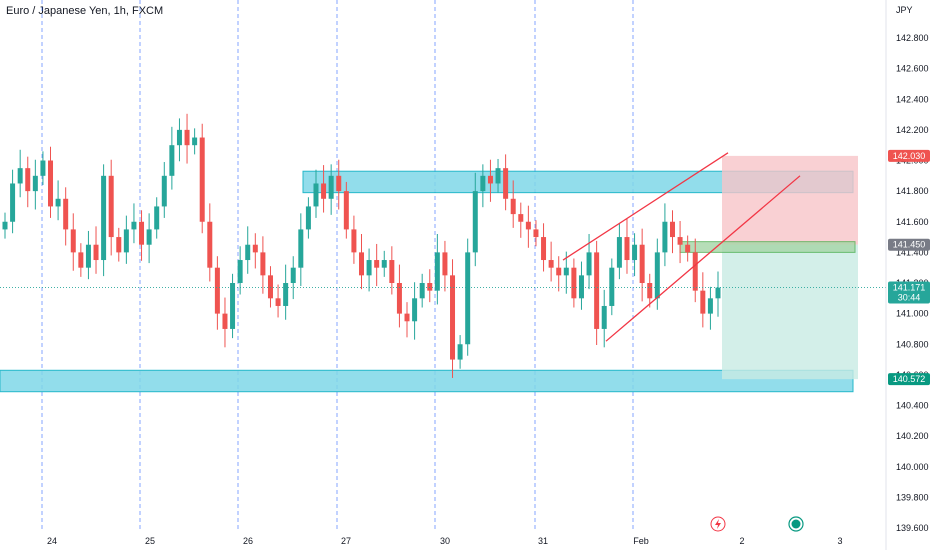 Image resolution: width=932 pixels, height=550 pixels. What do you see at coordinates (912, 252) in the screenshot?
I see `y-tick-label: 141.400` at bounding box center [912, 252].